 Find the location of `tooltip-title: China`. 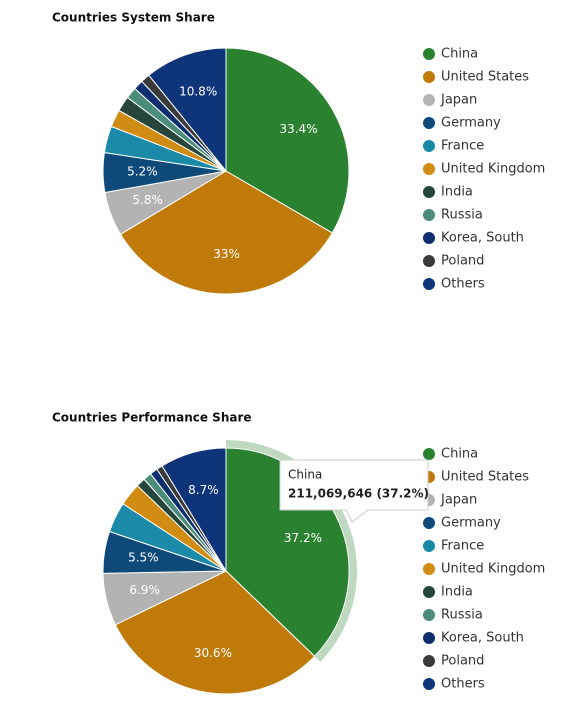

tooltip-title: China is located at coordinates (305, 475).